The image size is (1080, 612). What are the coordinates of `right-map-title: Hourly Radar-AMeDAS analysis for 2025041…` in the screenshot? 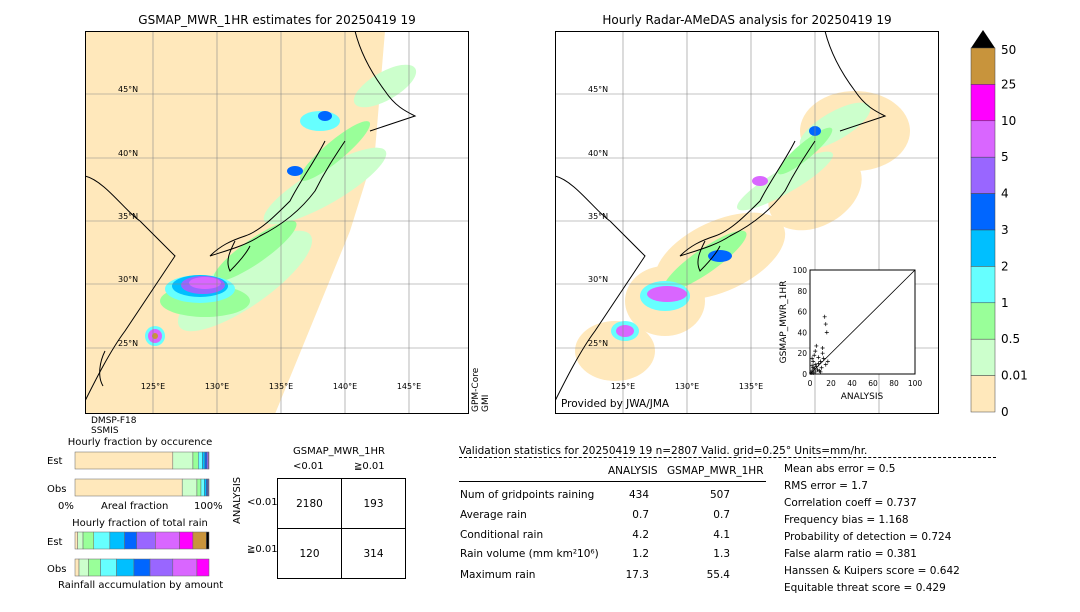 It's located at (747, 20).